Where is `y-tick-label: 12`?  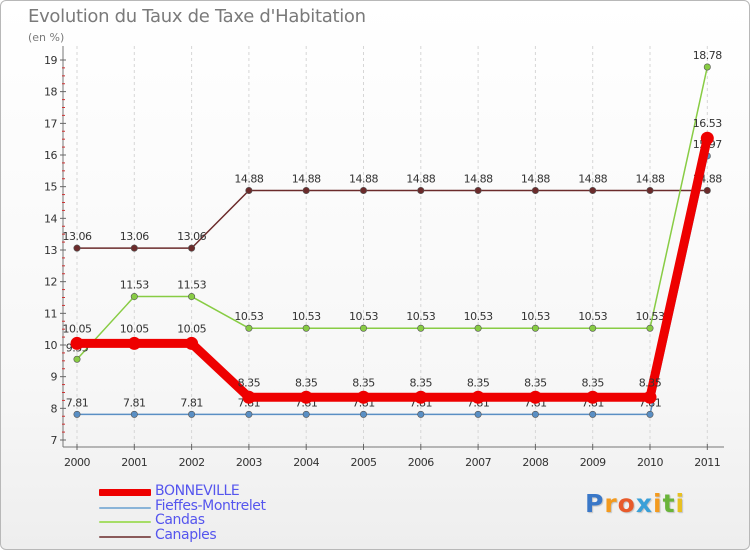
y-tick-label: 12 is located at coordinates (50, 282).